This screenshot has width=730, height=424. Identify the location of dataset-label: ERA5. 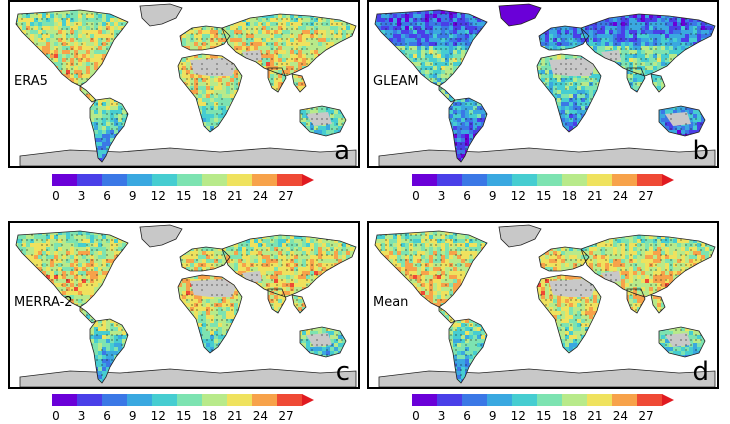
(31, 81).